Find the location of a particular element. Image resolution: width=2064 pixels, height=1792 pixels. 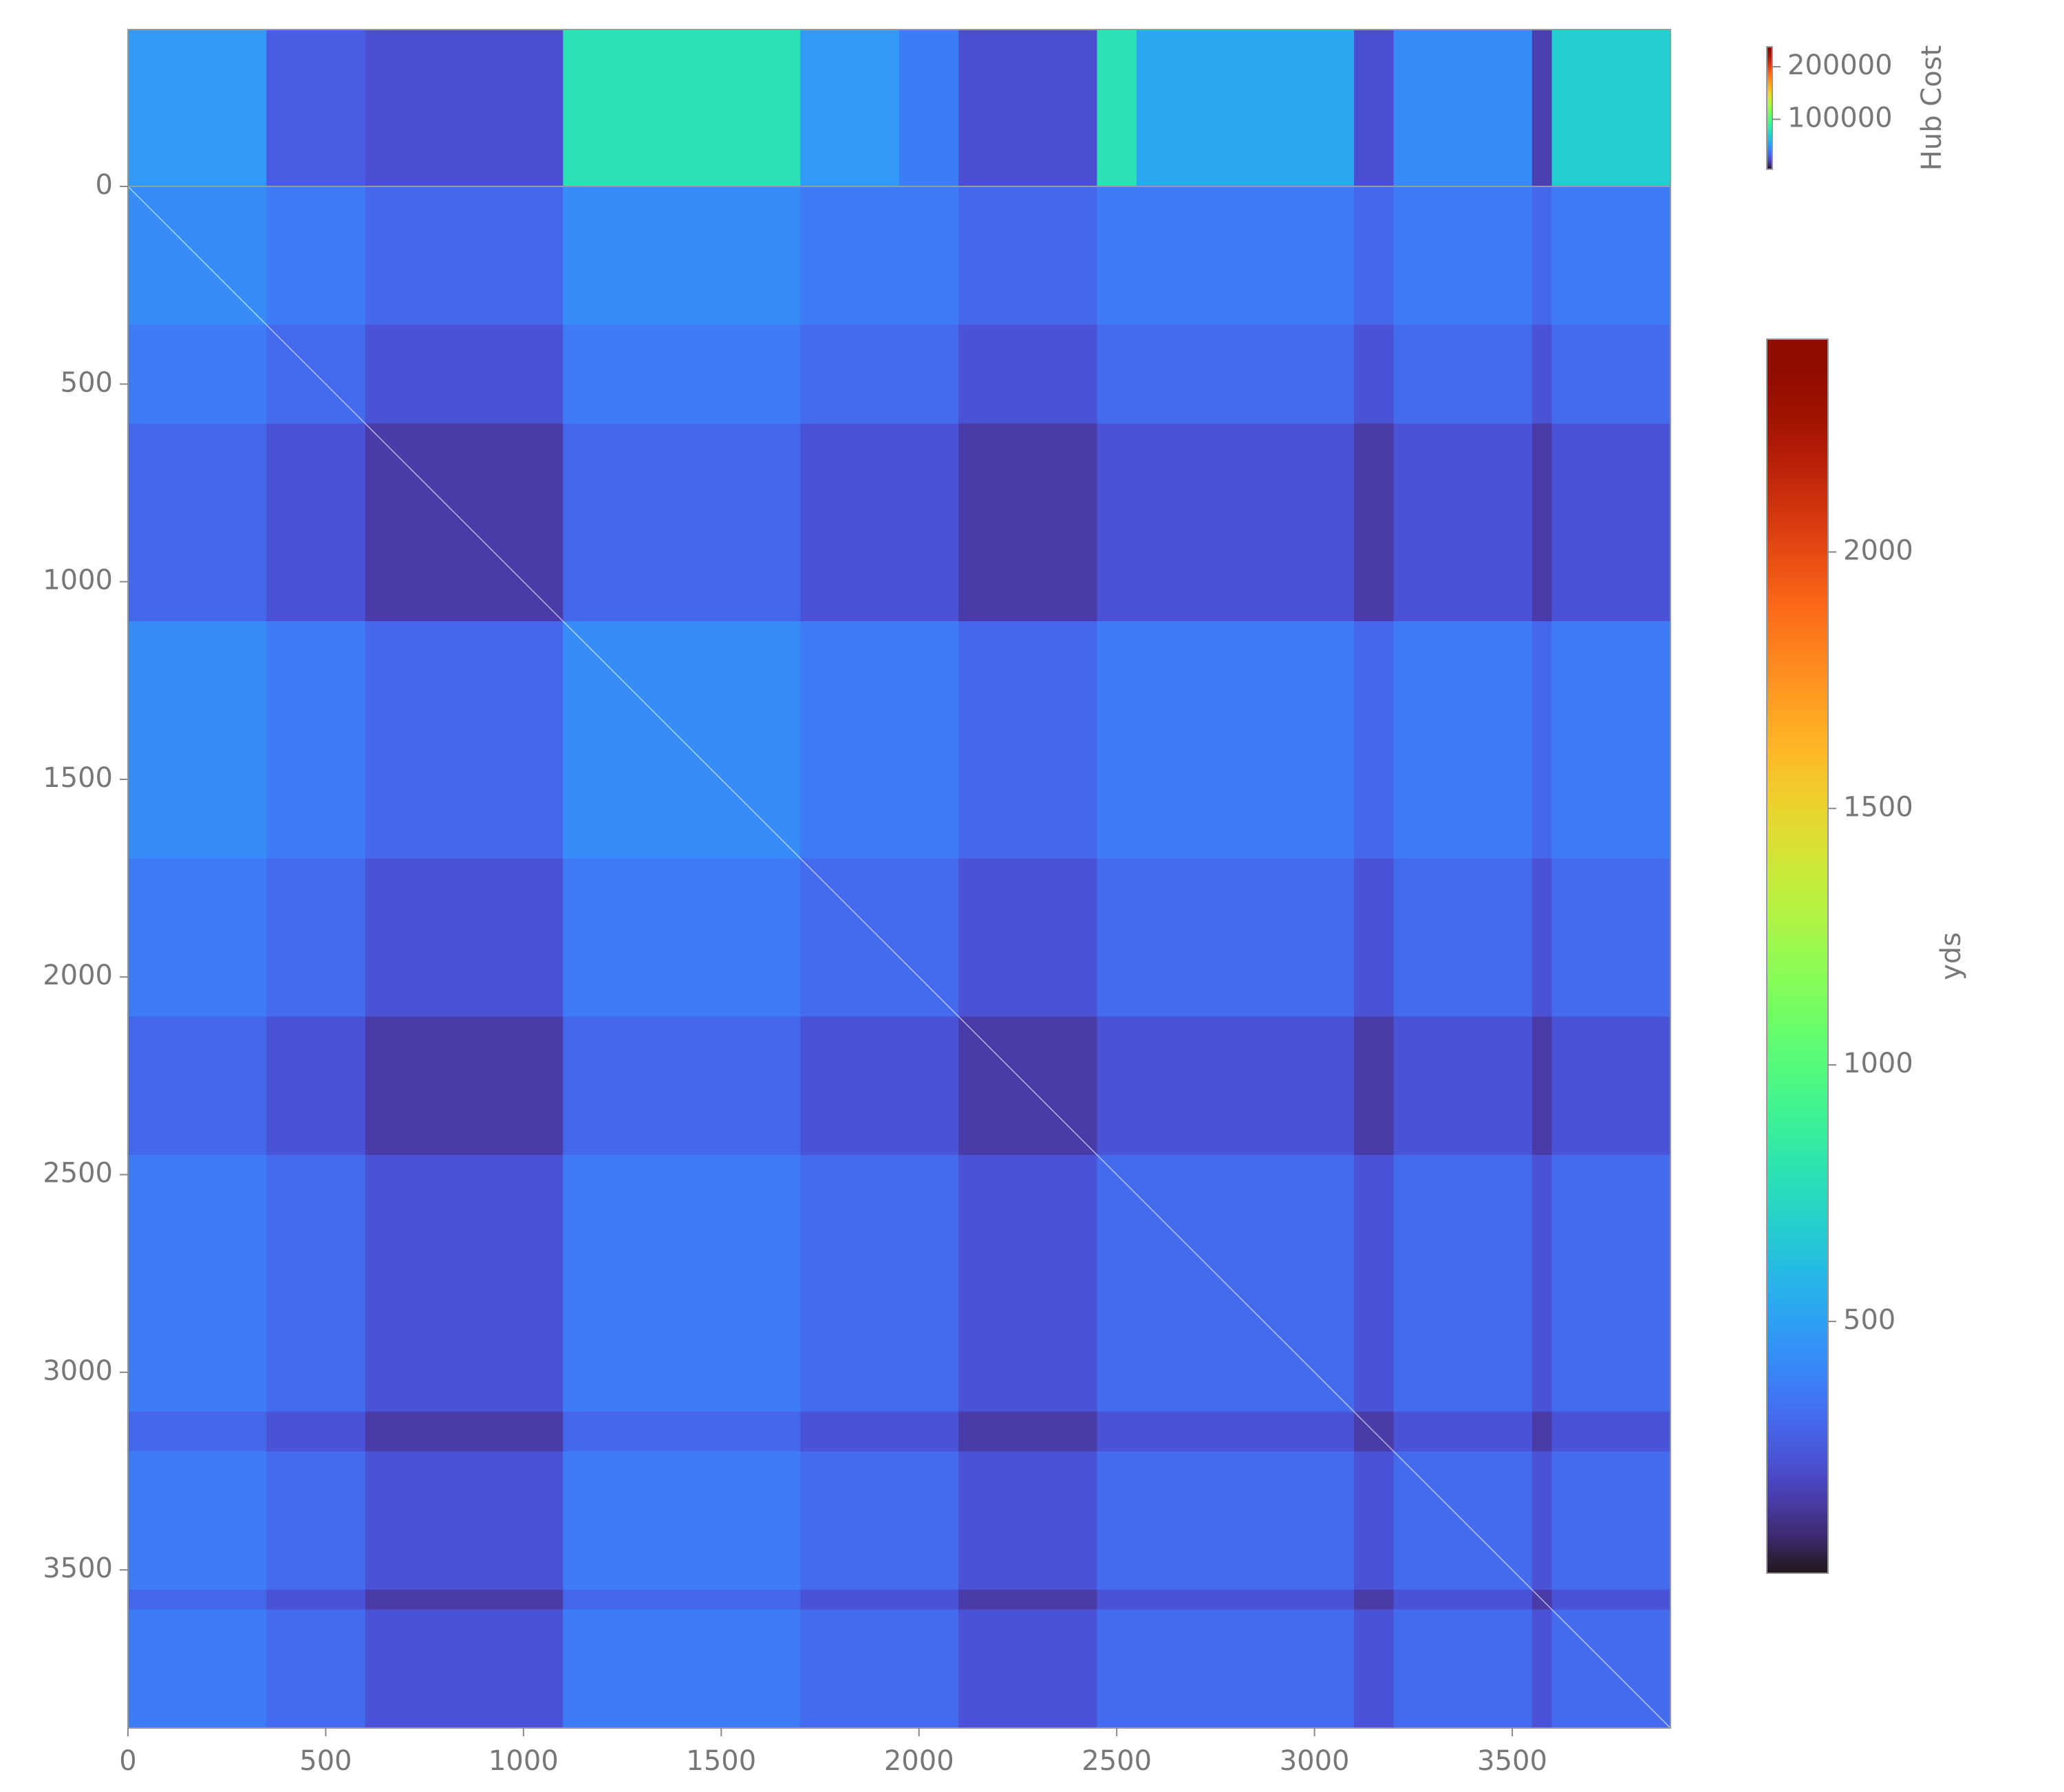

y-tick-label: 1000 is located at coordinates (78, 580).